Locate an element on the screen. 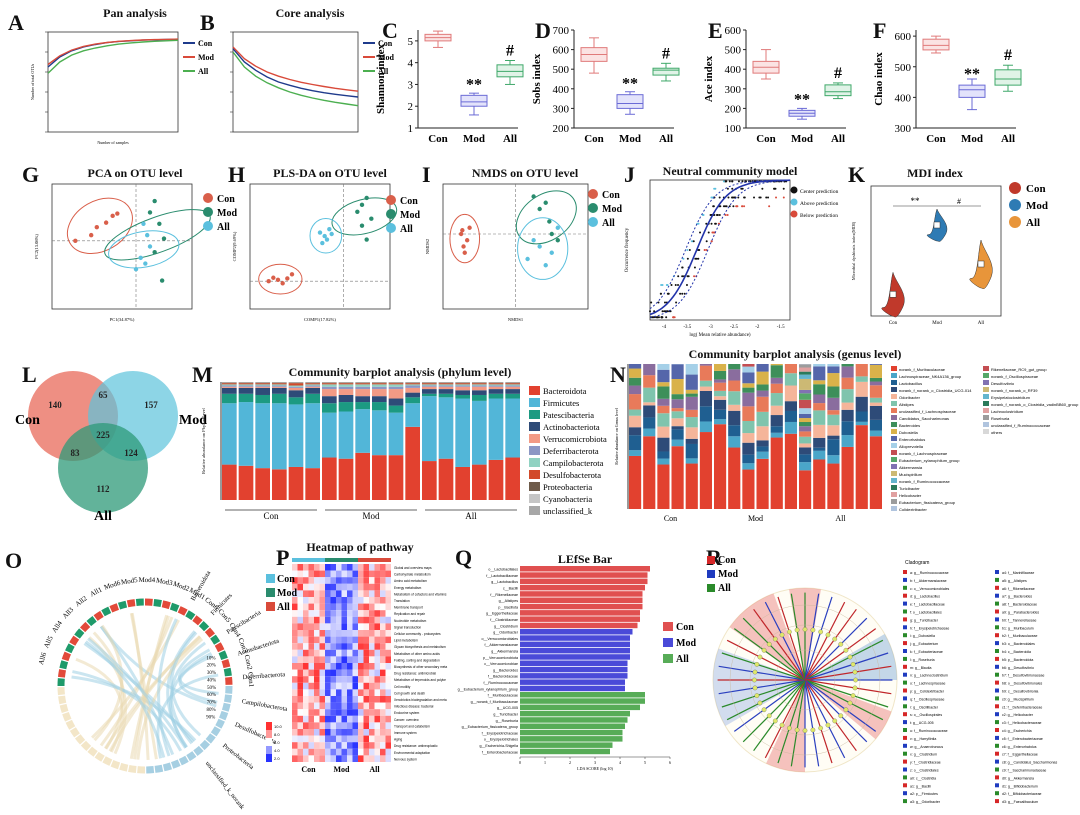 This screenshot has height=815, width=1080. y-tick-label: 400 is located at coordinates (903, 98).